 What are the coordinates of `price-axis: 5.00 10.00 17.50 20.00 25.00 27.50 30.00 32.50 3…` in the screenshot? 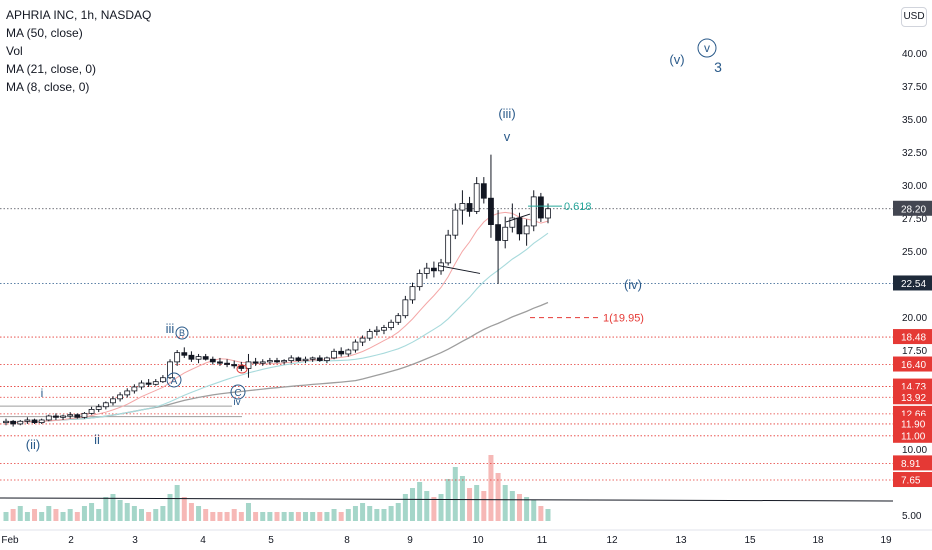 It's located at (912, 265).